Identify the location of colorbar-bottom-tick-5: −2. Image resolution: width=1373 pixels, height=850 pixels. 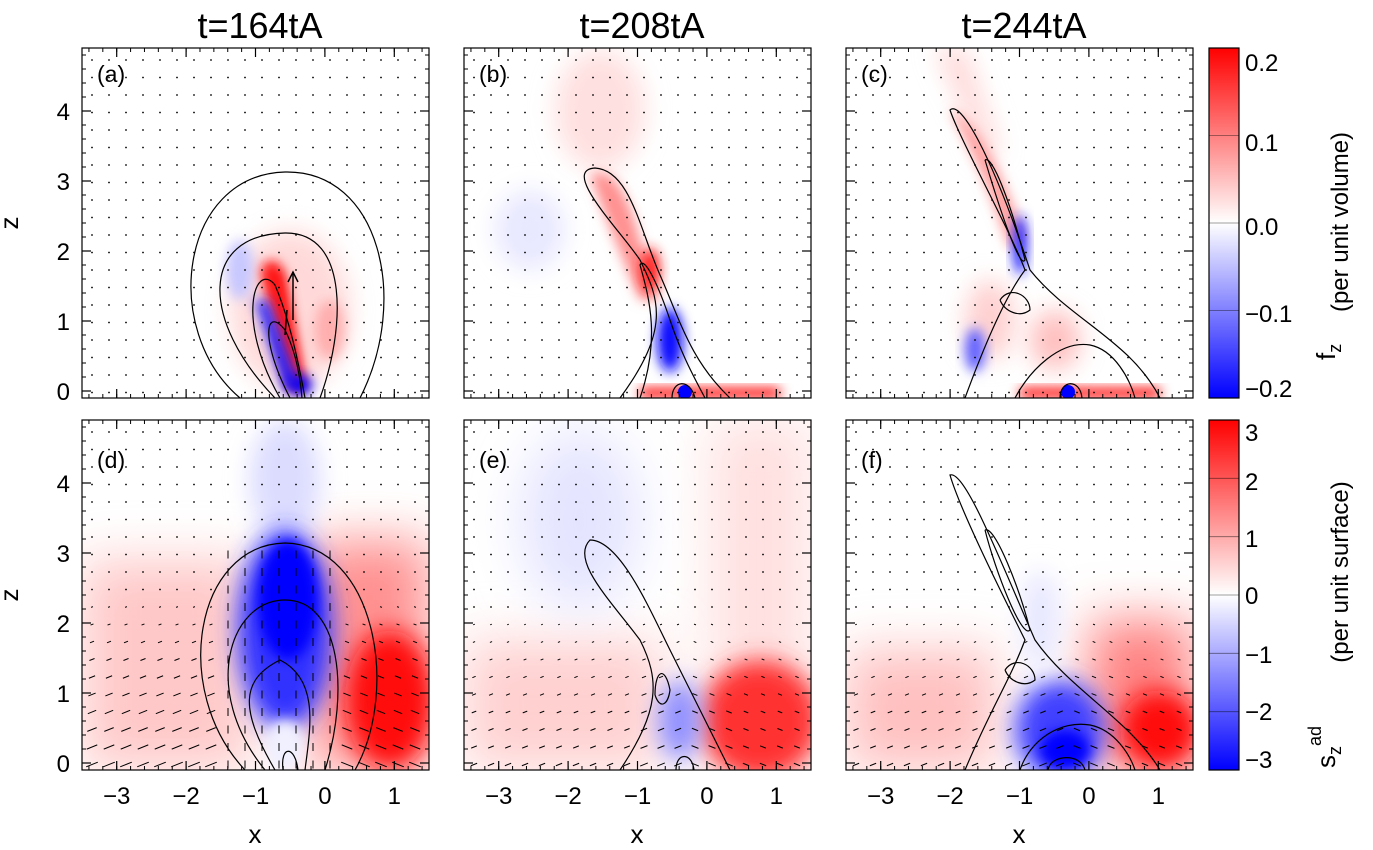
(1258, 712).